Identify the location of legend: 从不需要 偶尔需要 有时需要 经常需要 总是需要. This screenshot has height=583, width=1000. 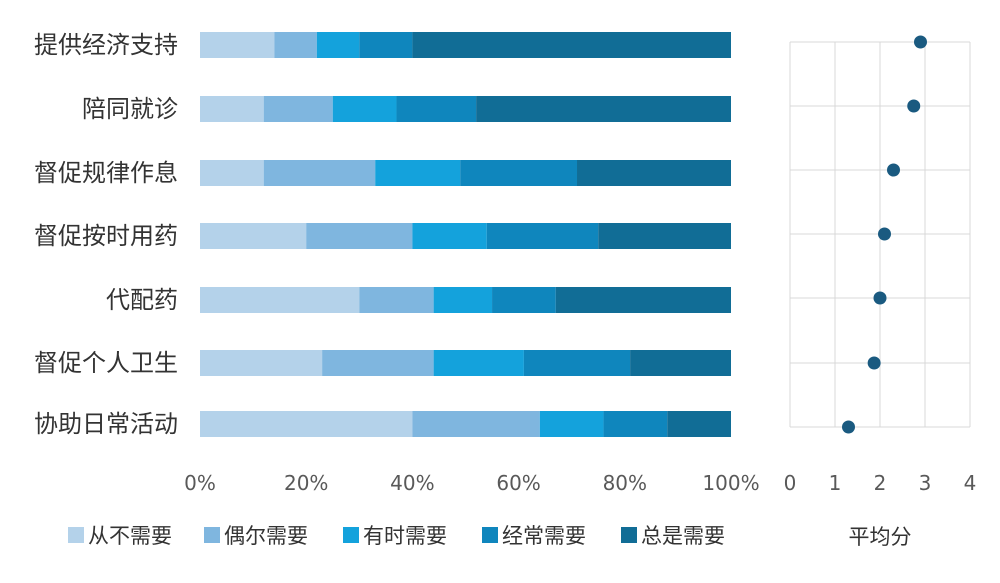
(396, 536).